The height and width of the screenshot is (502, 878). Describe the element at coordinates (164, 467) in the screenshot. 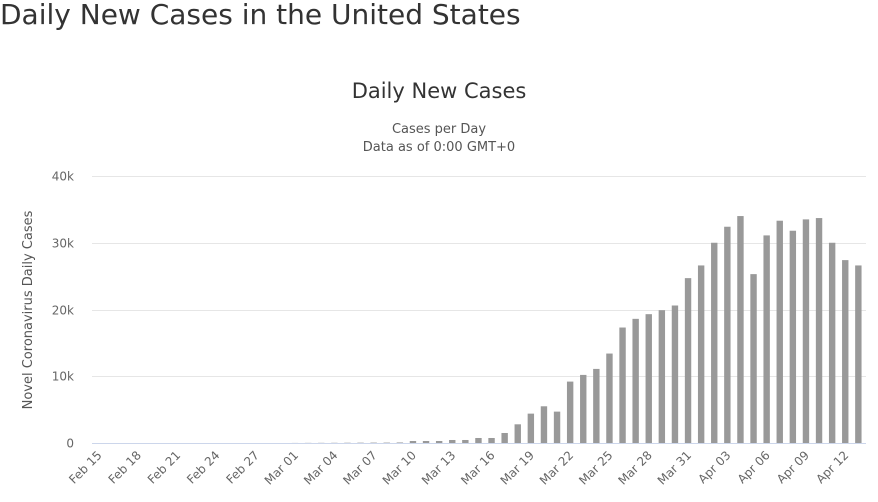

I see `x-tick-label: Feb 21` at that location.